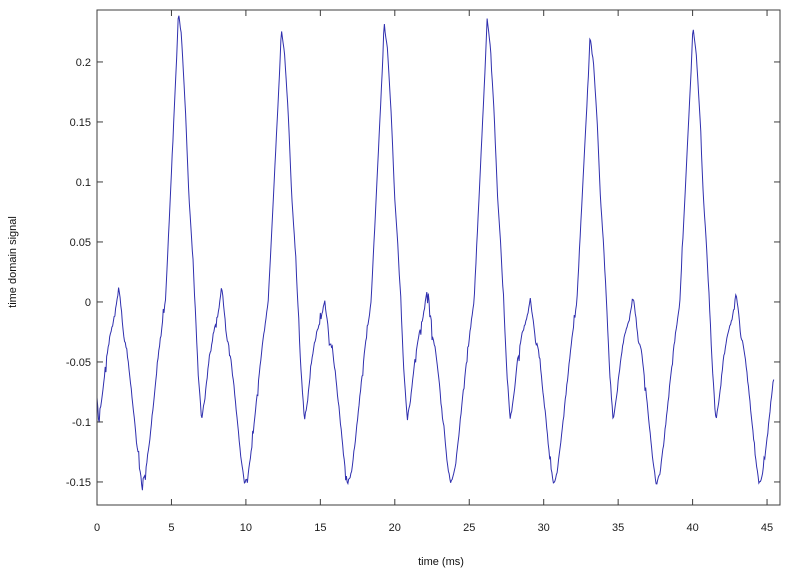 This screenshot has width=800, height=578. I want to click on y-tick-label: 0, so click(88, 303).